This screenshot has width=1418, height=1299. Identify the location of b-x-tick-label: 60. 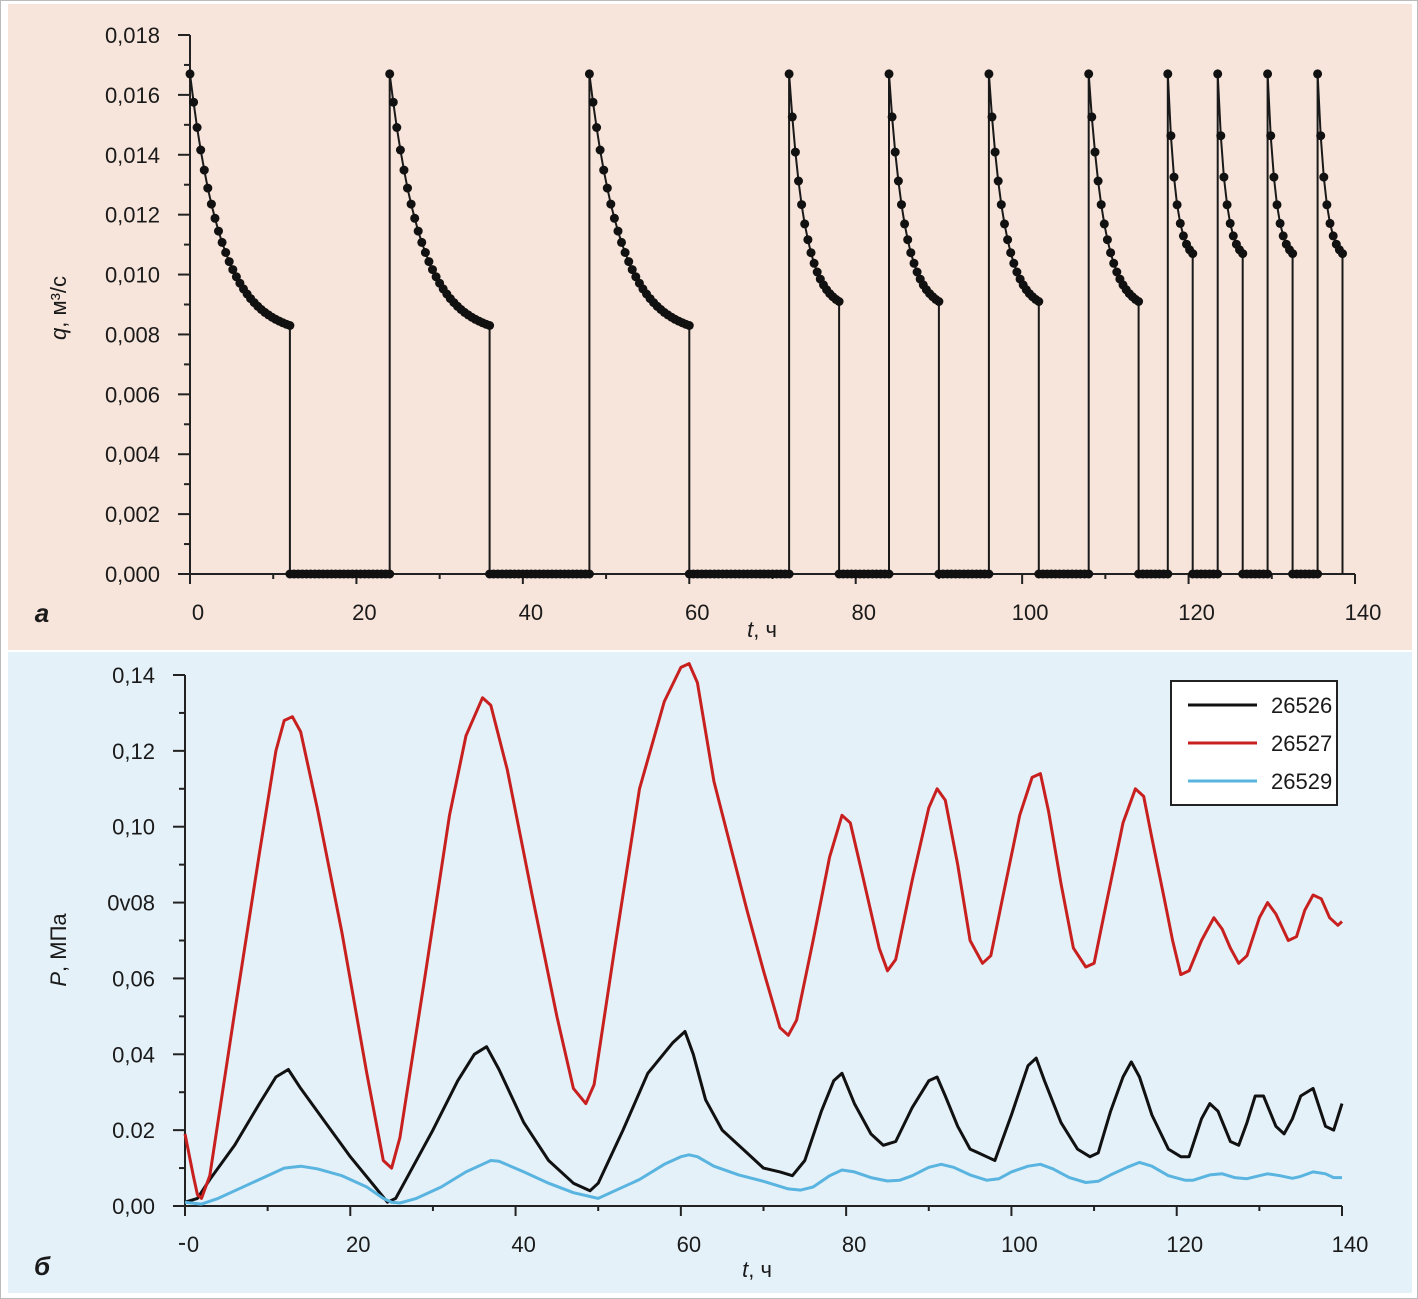
(689, 1244).